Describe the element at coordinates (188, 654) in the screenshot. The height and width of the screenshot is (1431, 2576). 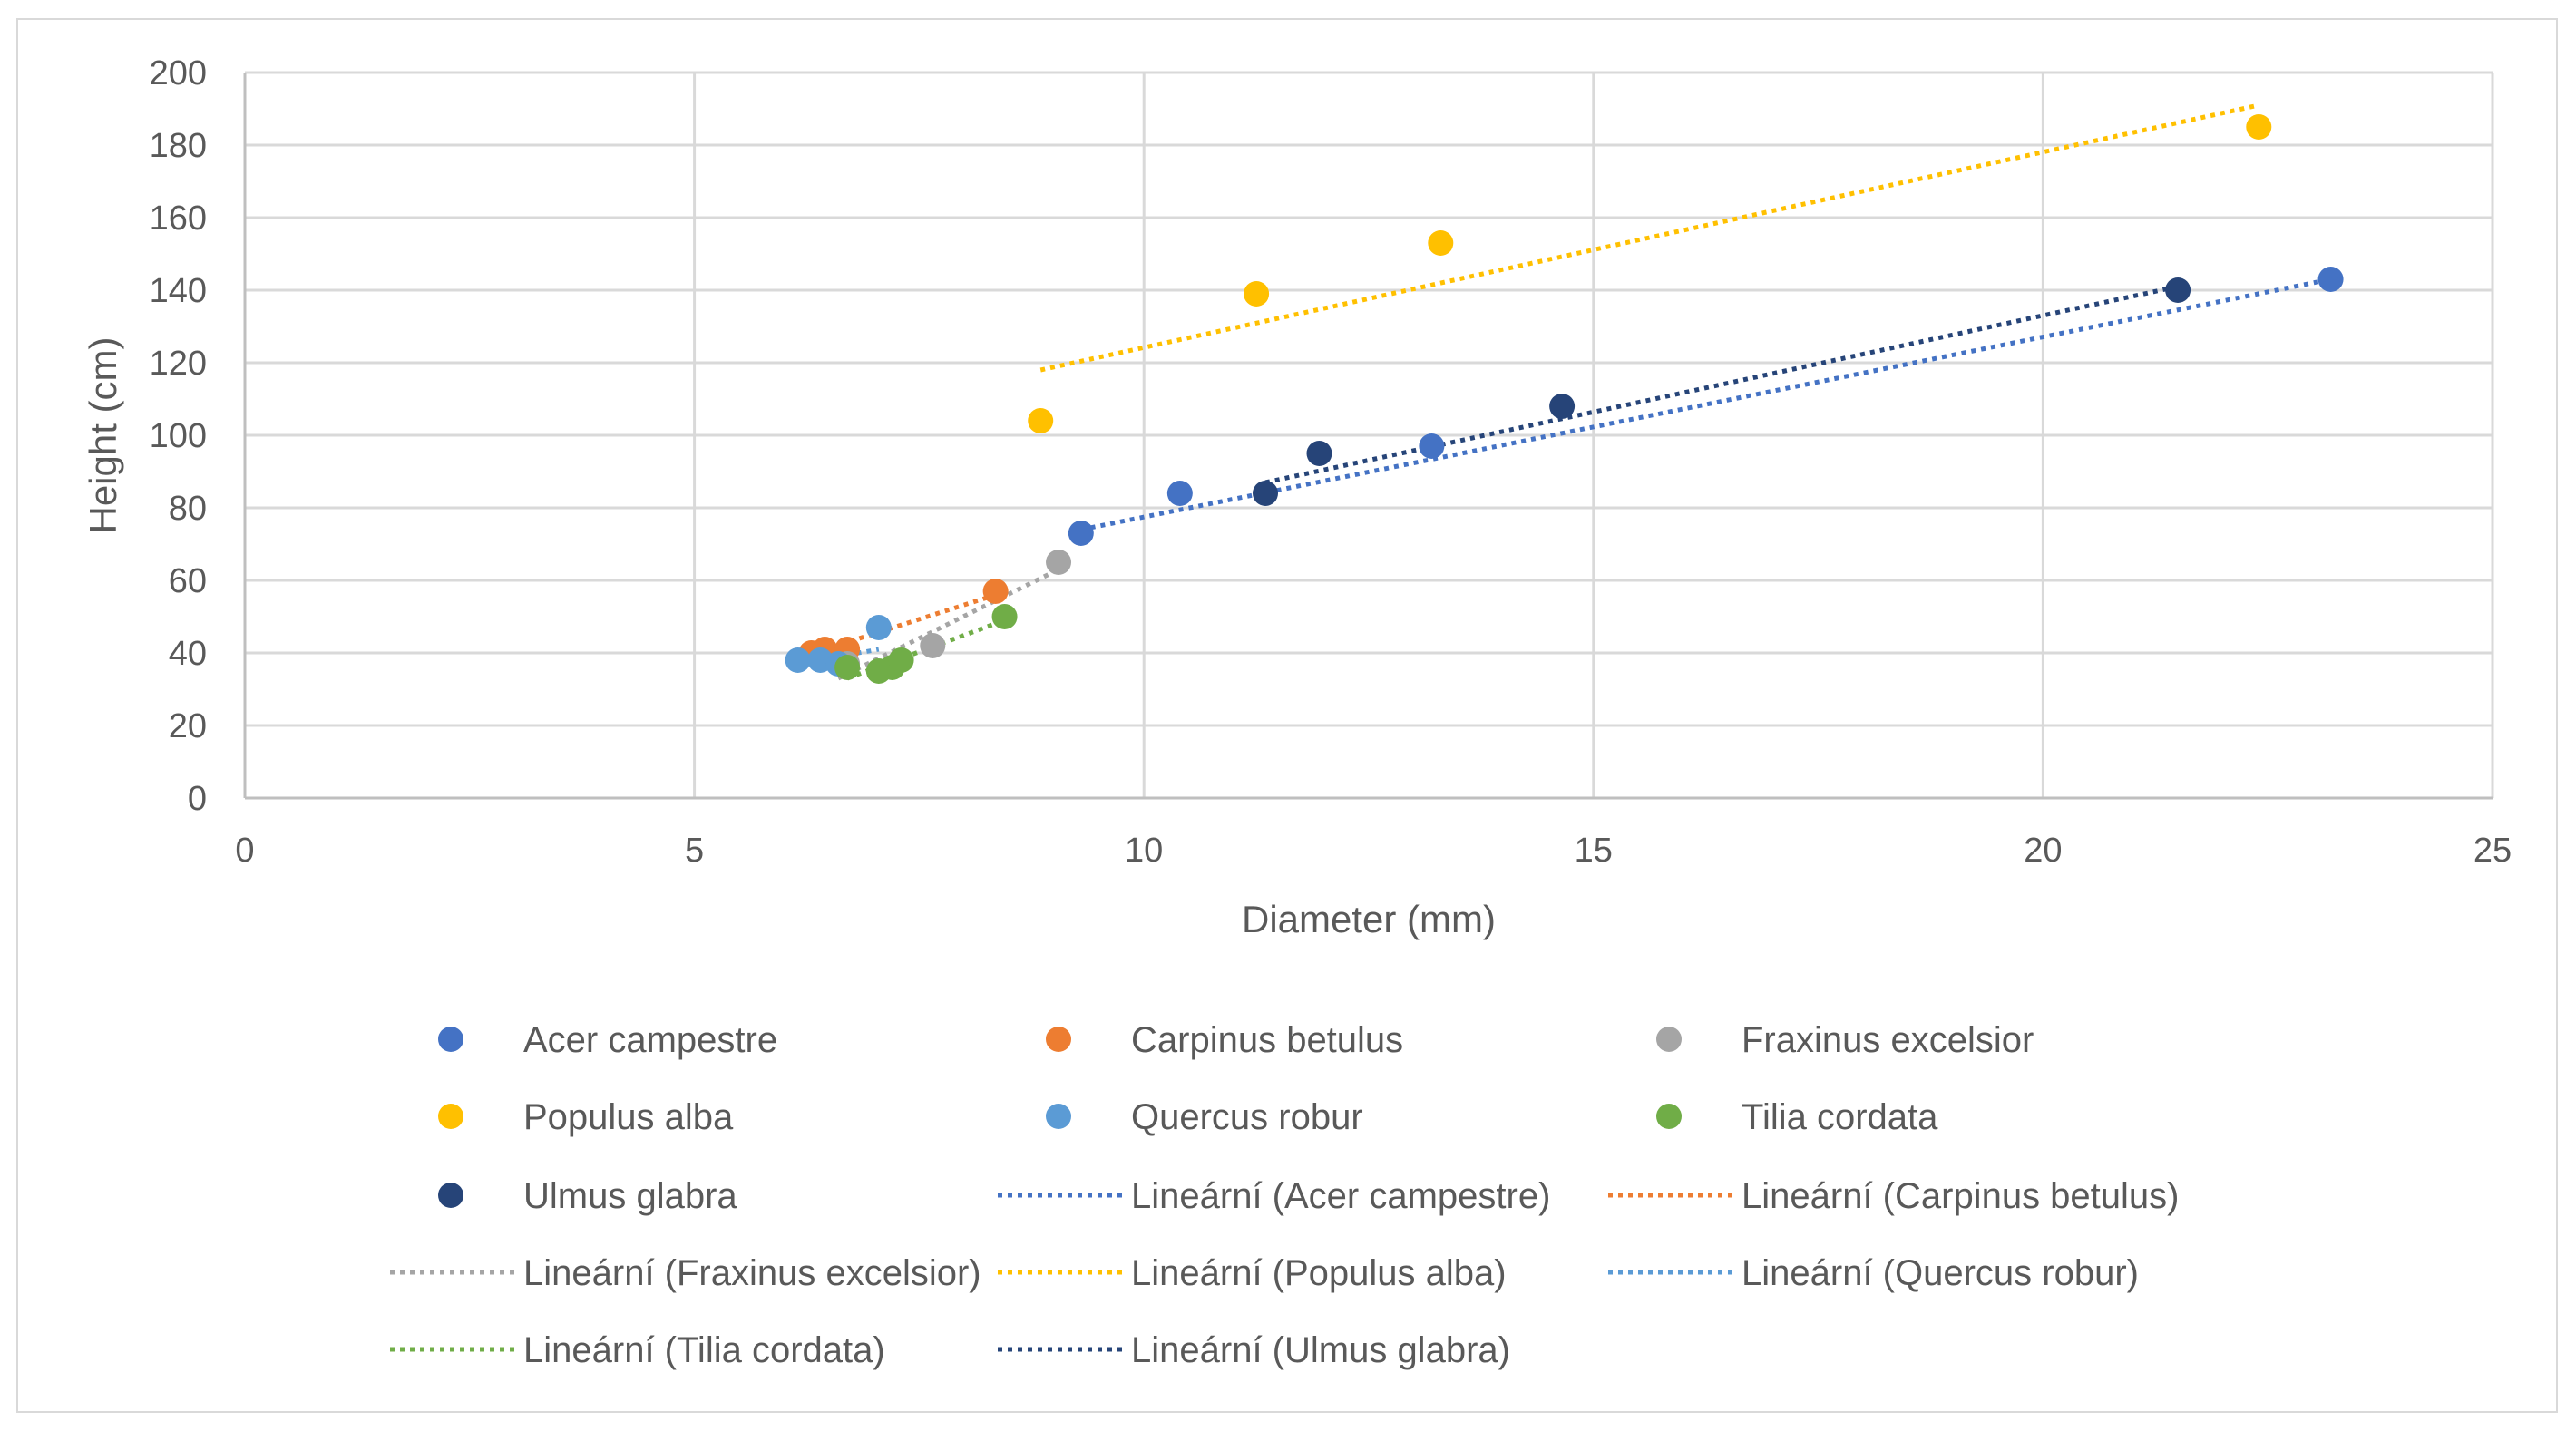
I see `y-tick-label: 40` at that location.